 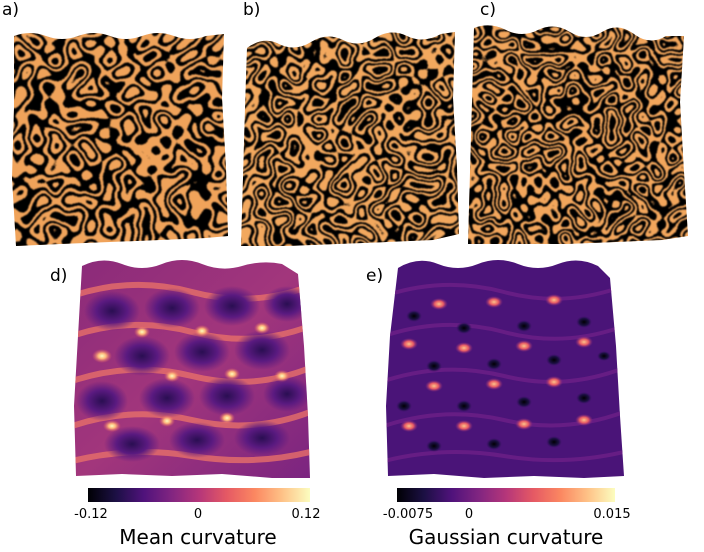 I want to click on panel-label-a: a), so click(x=11, y=10).